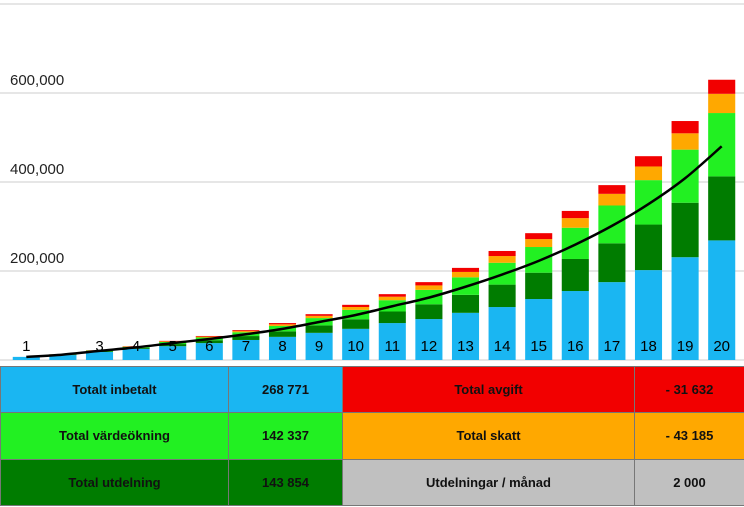 This screenshot has height=507, width=744. What do you see at coordinates (721, 346) in the screenshot?
I see `x-tick-label: 20` at bounding box center [721, 346].